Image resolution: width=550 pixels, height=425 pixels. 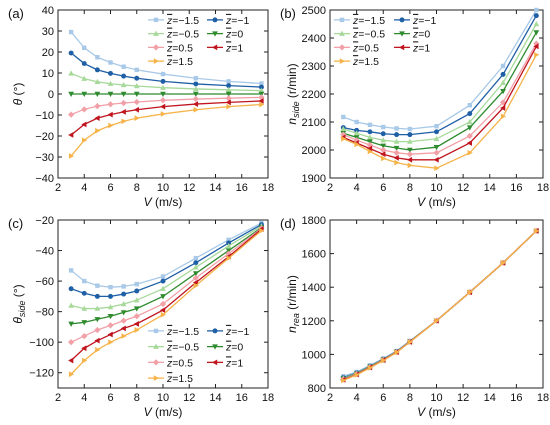 What do you see at coordinates (314, 255) in the screenshot?
I see `y-tick-label: 1600` at bounding box center [314, 255].